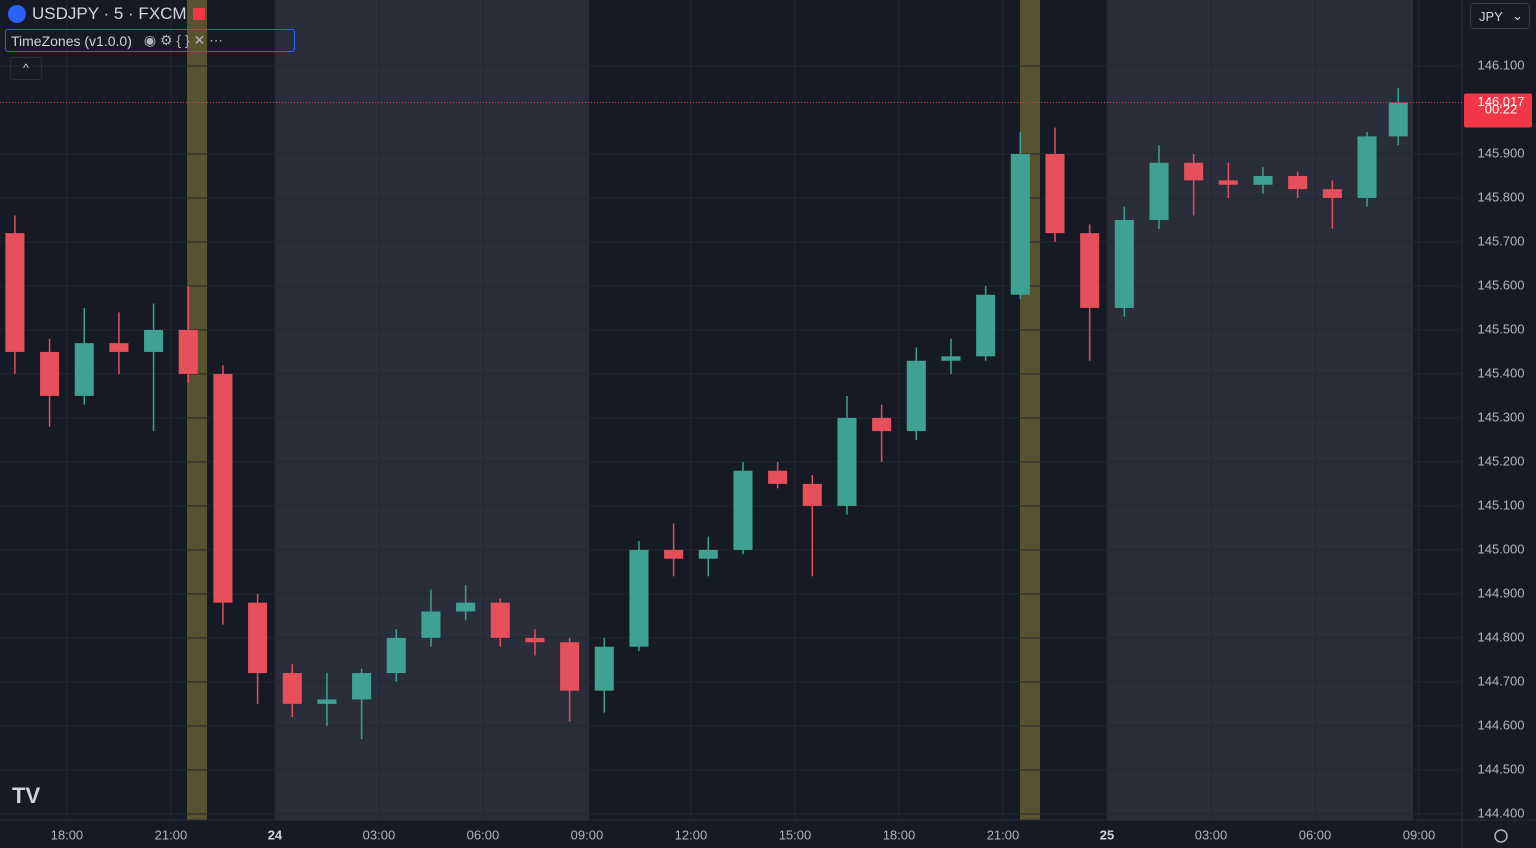 This screenshot has height=848, width=1536. Describe the element at coordinates (1501, 768) in the screenshot. I see `y-tick-label: 144.500` at that location.